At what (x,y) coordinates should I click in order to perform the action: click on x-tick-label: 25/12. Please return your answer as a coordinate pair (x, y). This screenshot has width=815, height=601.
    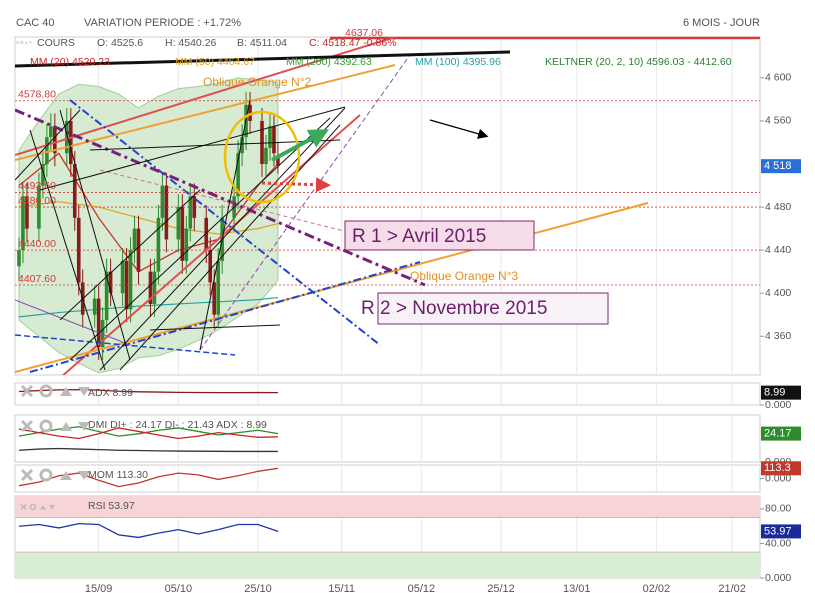
    Looking at the image, I should click on (501, 589).